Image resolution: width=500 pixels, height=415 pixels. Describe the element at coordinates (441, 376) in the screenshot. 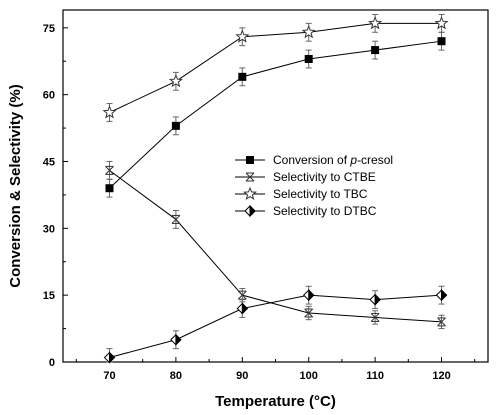

I see `x-tick-label: 120` at that location.